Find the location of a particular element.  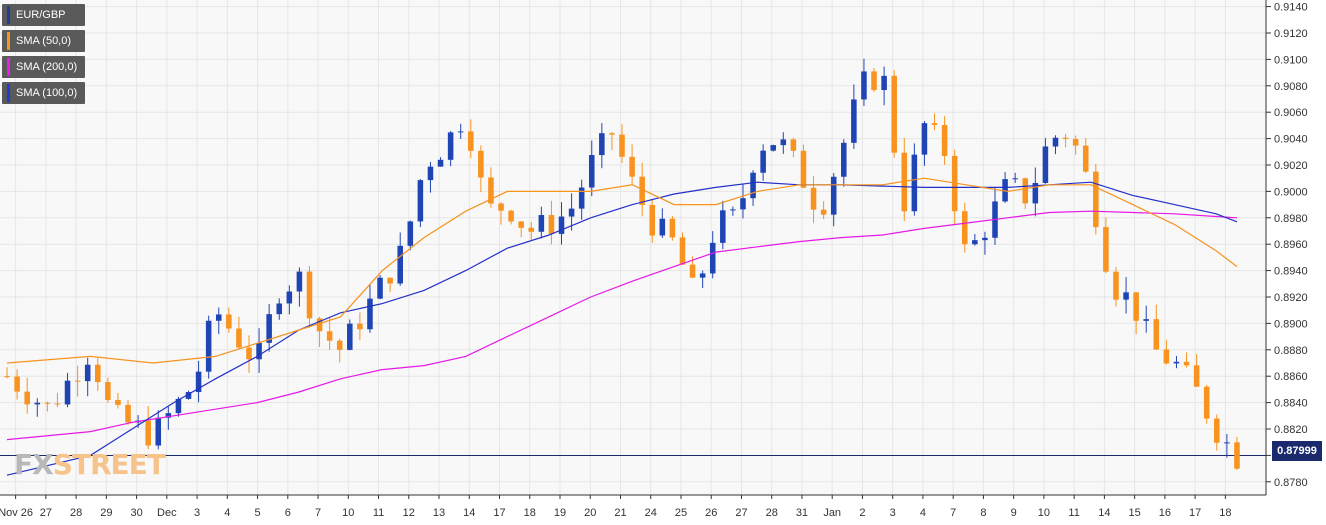

x-tick-label: 28 is located at coordinates (76, 513).